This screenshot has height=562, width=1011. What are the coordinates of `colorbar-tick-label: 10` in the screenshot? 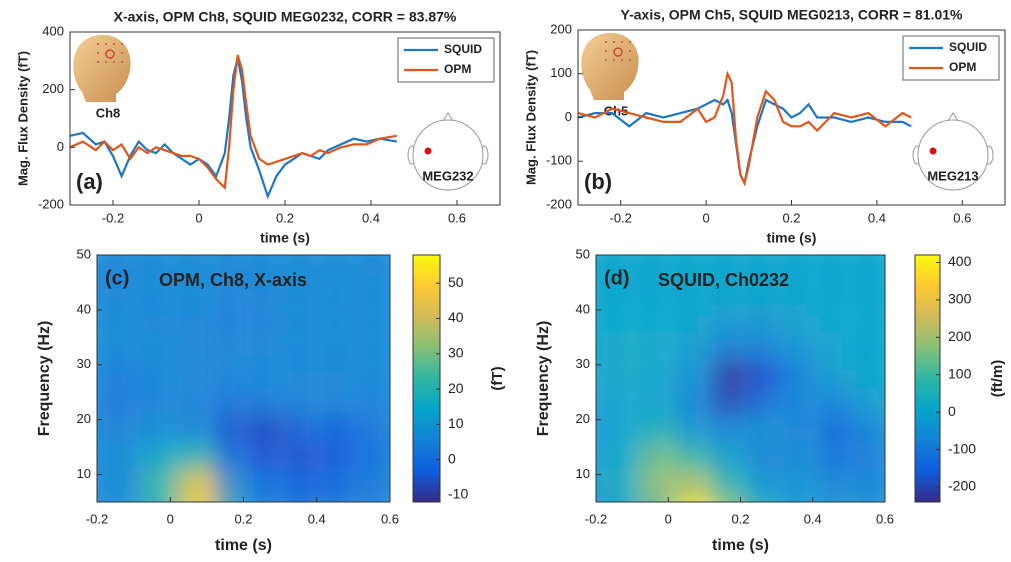 It's located at (456, 423).